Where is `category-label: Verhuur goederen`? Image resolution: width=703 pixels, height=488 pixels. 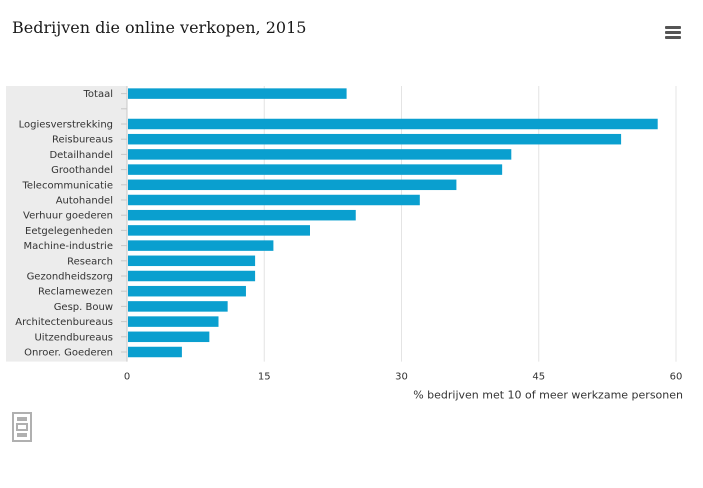 category-label: Verhuur goederen is located at coordinates (68, 216).